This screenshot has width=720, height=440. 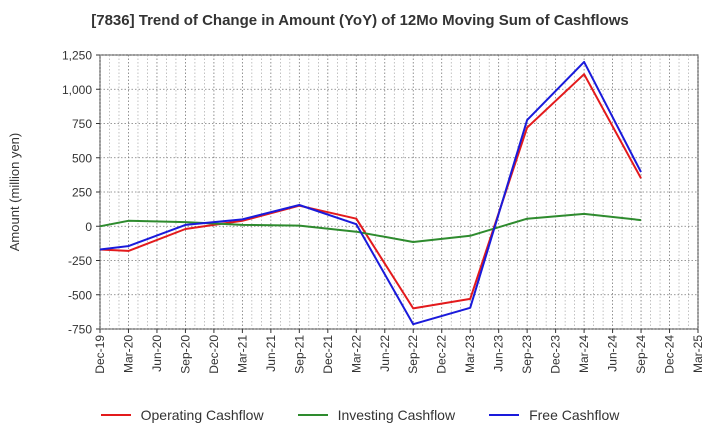 What do you see at coordinates (413, 354) in the screenshot?
I see `x-tick-label: Sep-22` at bounding box center [413, 354].